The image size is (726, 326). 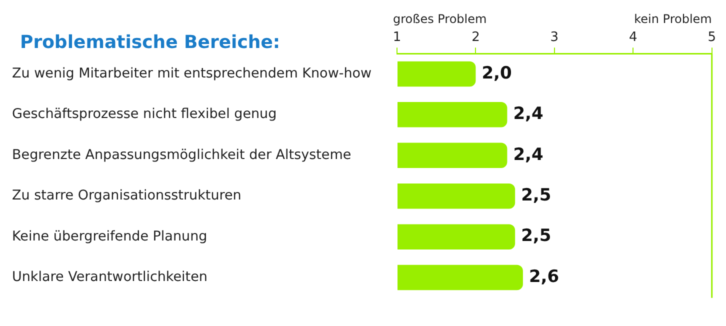 I want to click on x-tick-label: 3, so click(x=554, y=38).